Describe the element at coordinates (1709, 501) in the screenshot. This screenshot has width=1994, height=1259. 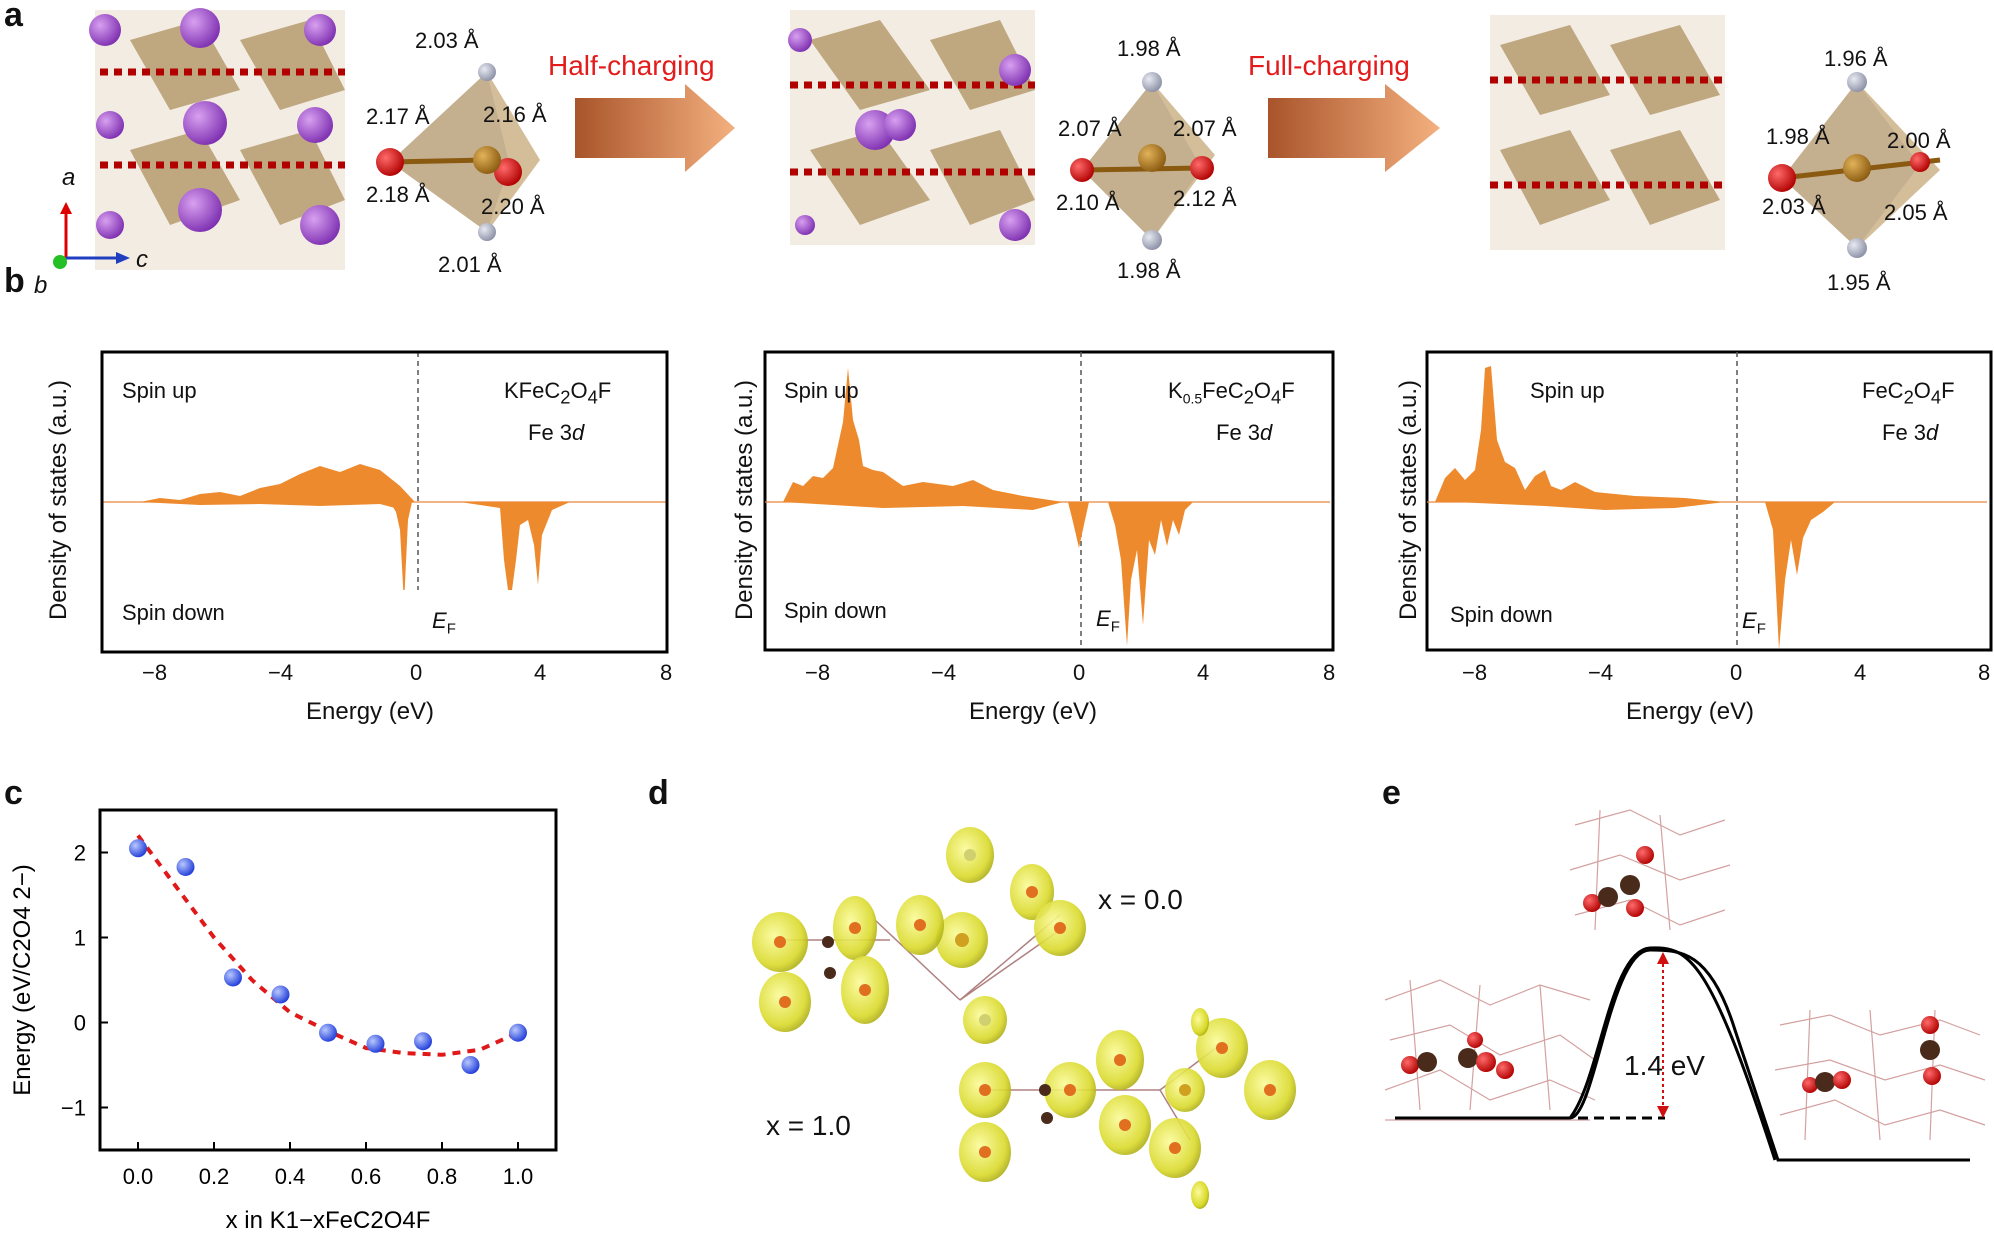
I see `dos-plot-fec2o4f` at that location.